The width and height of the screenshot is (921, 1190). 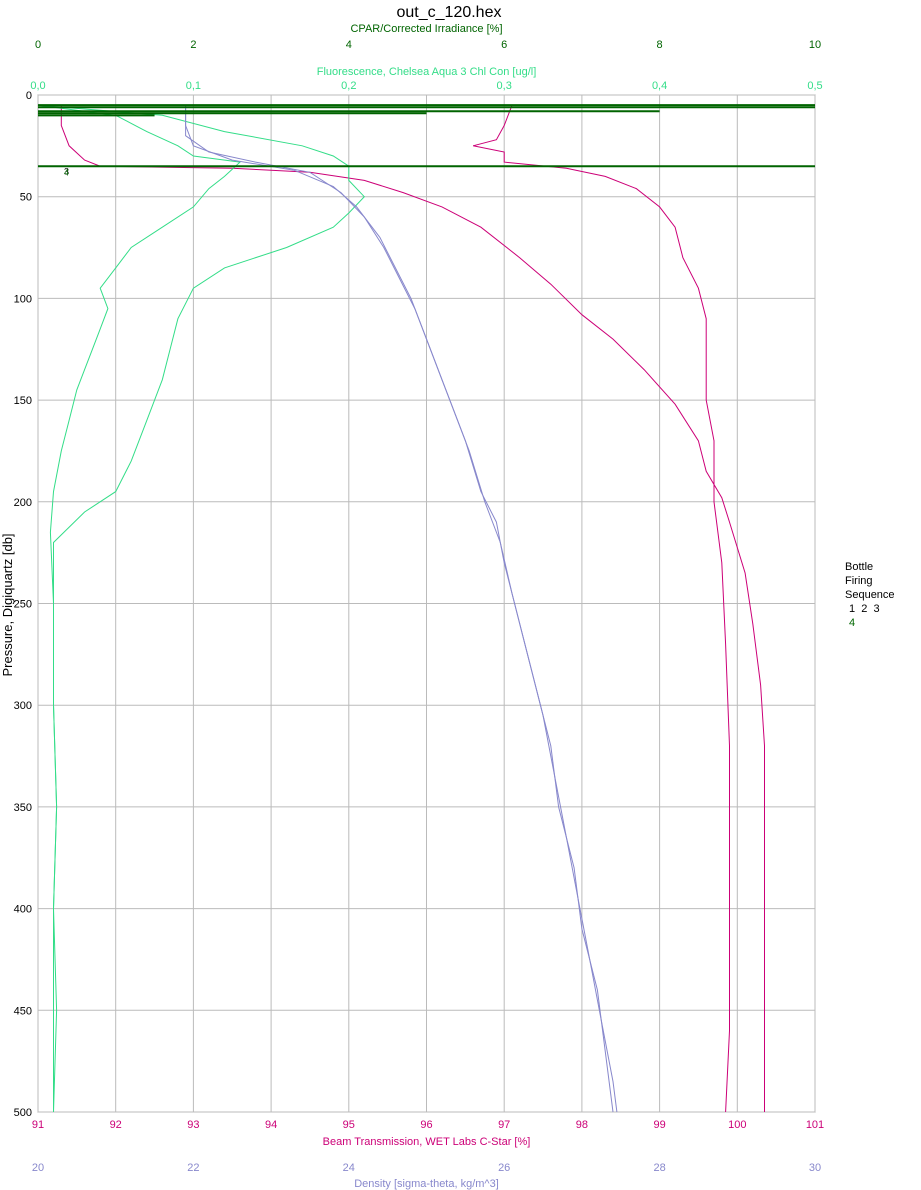 What do you see at coordinates (582, 1125) in the screenshot?
I see `x-tick-label-trans: 98` at bounding box center [582, 1125].